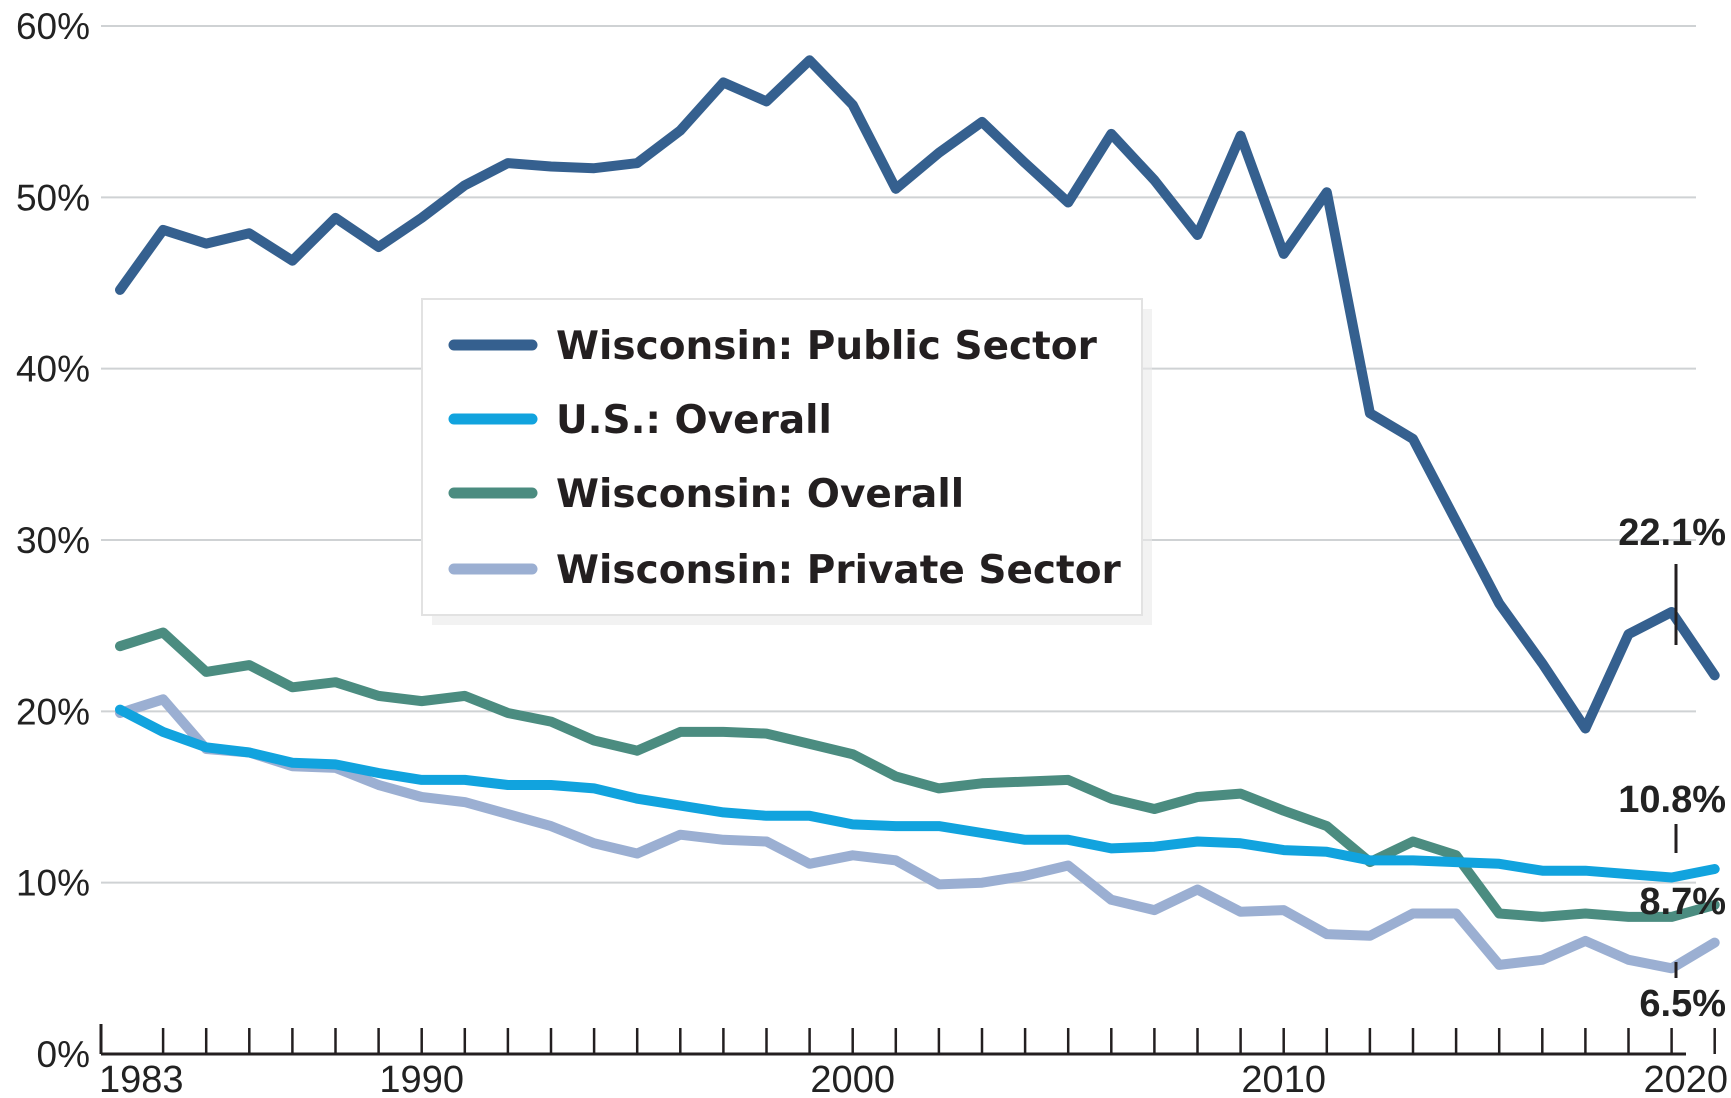 Image resolution: width=1731 pixels, height=1098 pixels. I want to click on legend-label: Wisconsin: Overall, so click(760, 494).